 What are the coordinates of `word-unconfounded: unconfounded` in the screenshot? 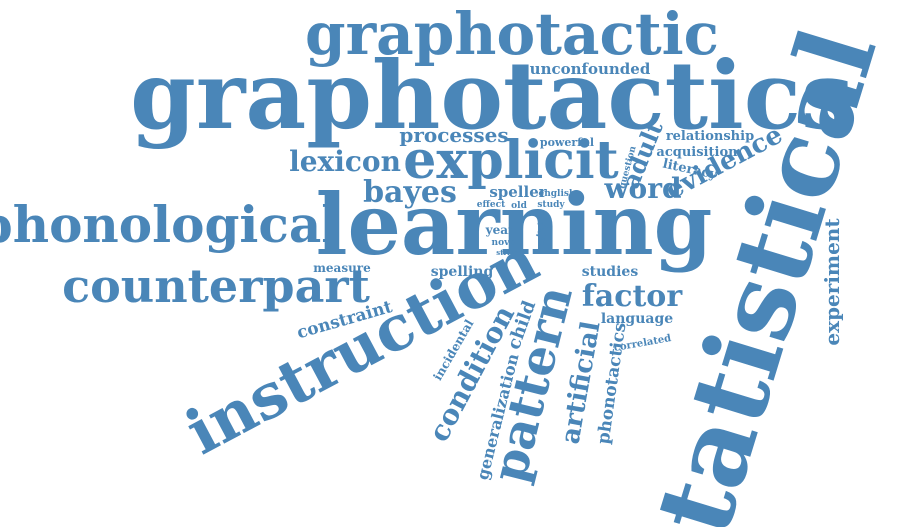 It's located at (590, 69).